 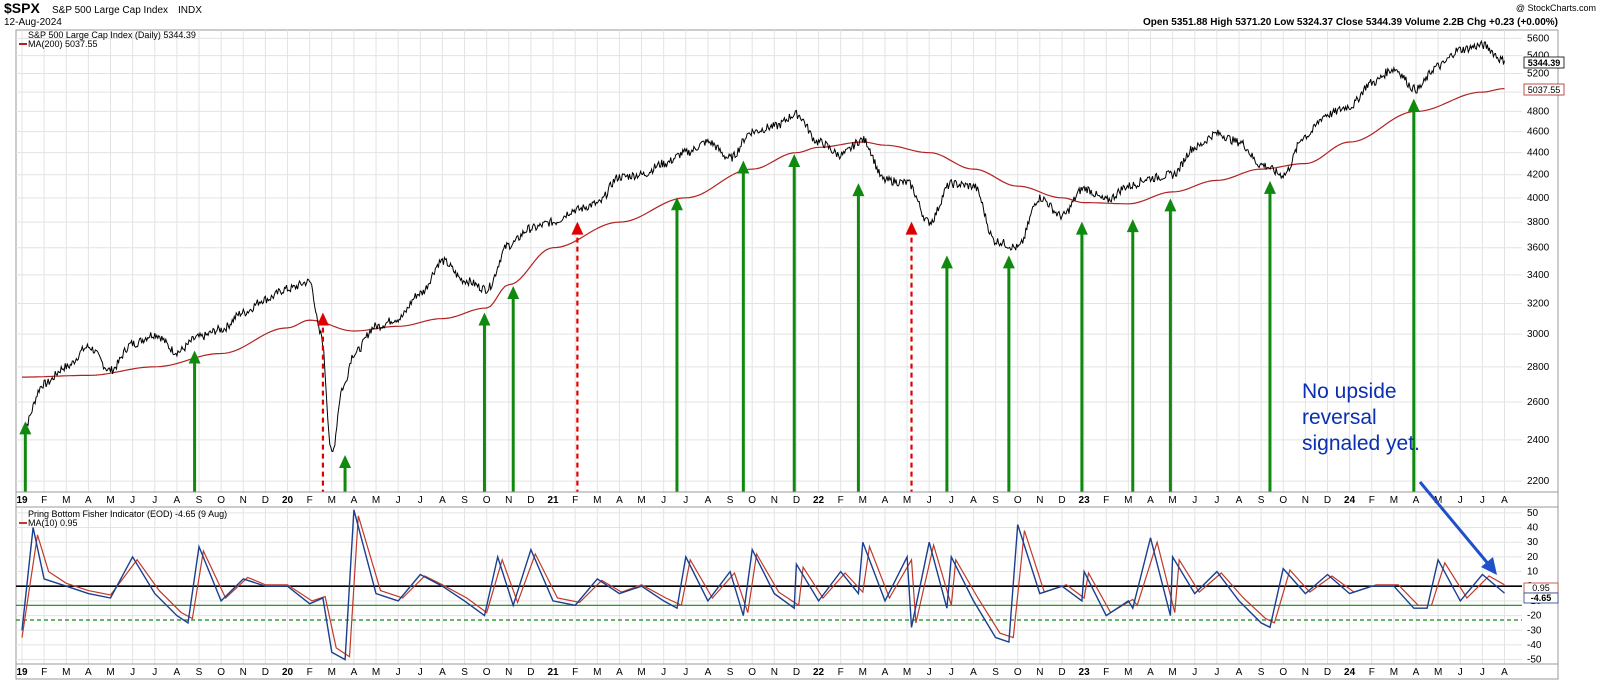 I want to click on exchange-label: INDX, so click(x=190, y=10).